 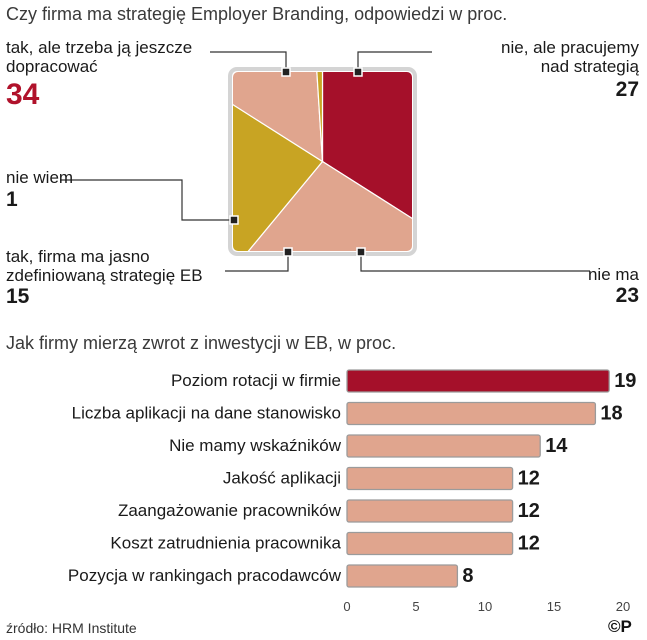 What do you see at coordinates (71, 628) in the screenshot?
I see `source-note: źródło: HRM Institute` at bounding box center [71, 628].